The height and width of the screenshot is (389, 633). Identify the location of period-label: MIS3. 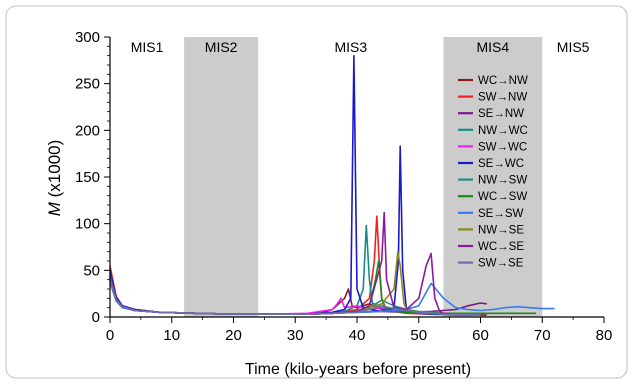
(350, 47).